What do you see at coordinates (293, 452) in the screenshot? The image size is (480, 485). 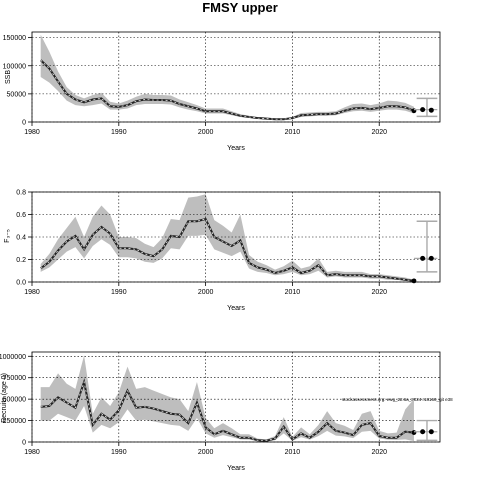 I see `recruits-xtick-label: 2010` at bounding box center [293, 452].